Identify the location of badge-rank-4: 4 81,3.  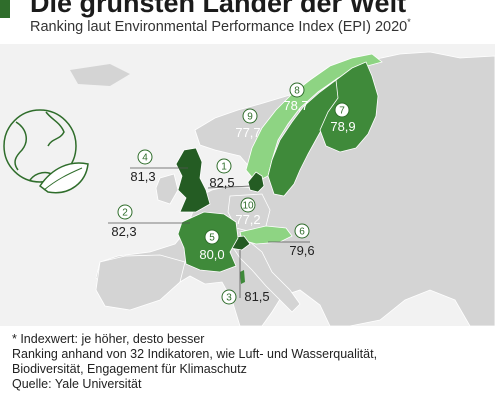
(143, 166).